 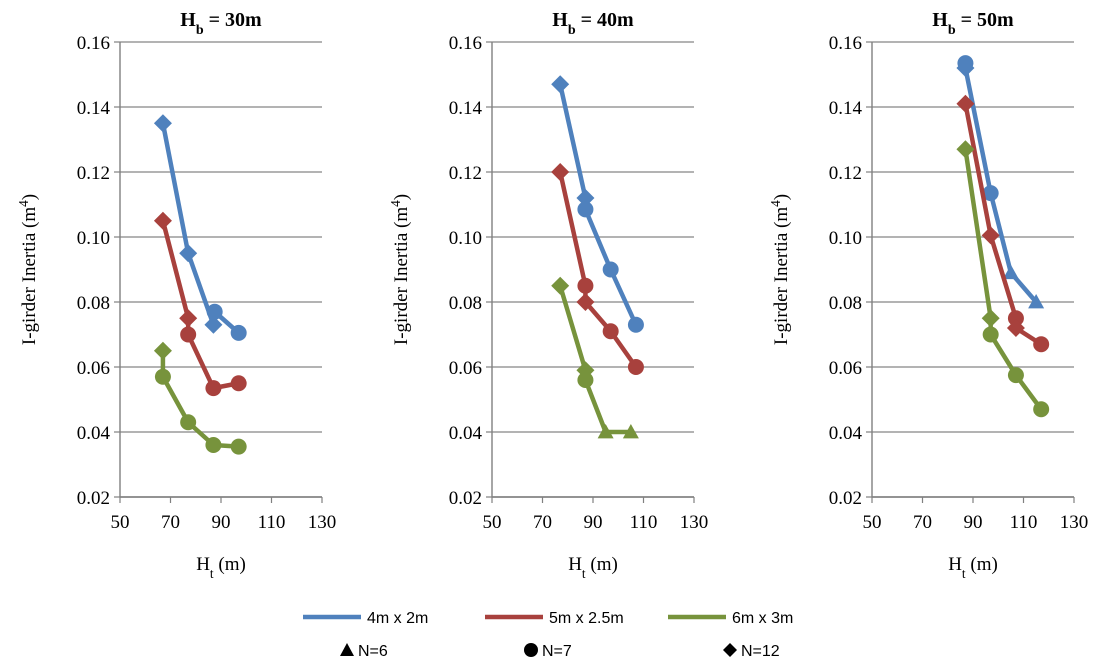 What do you see at coordinates (397, 618) in the screenshot?
I see `legend-series-label: 4m x 2m` at bounding box center [397, 618].